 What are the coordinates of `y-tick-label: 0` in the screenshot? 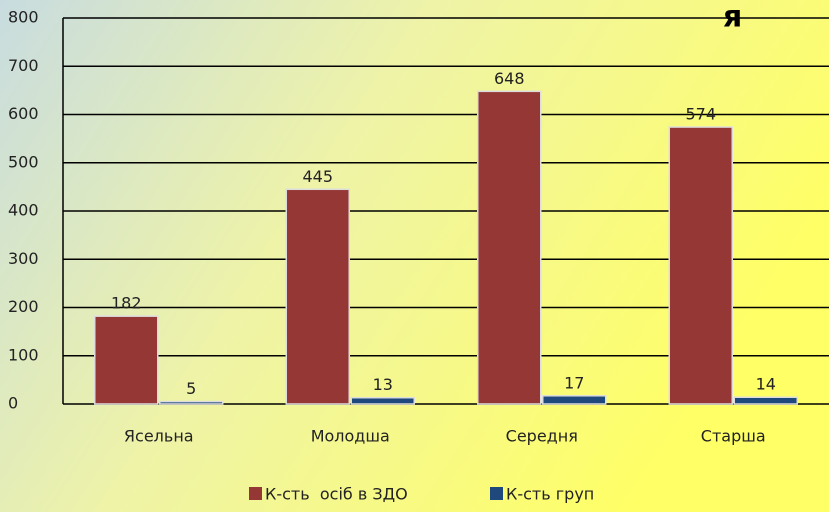 It's located at (13, 403).